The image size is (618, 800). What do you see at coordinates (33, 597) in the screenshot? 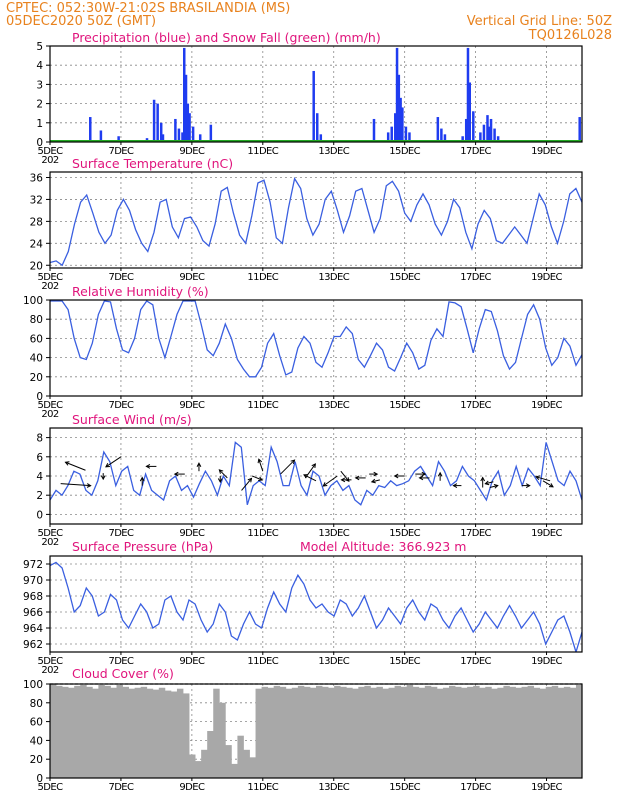
I see `y-tick-label: 968` at bounding box center [33, 597].